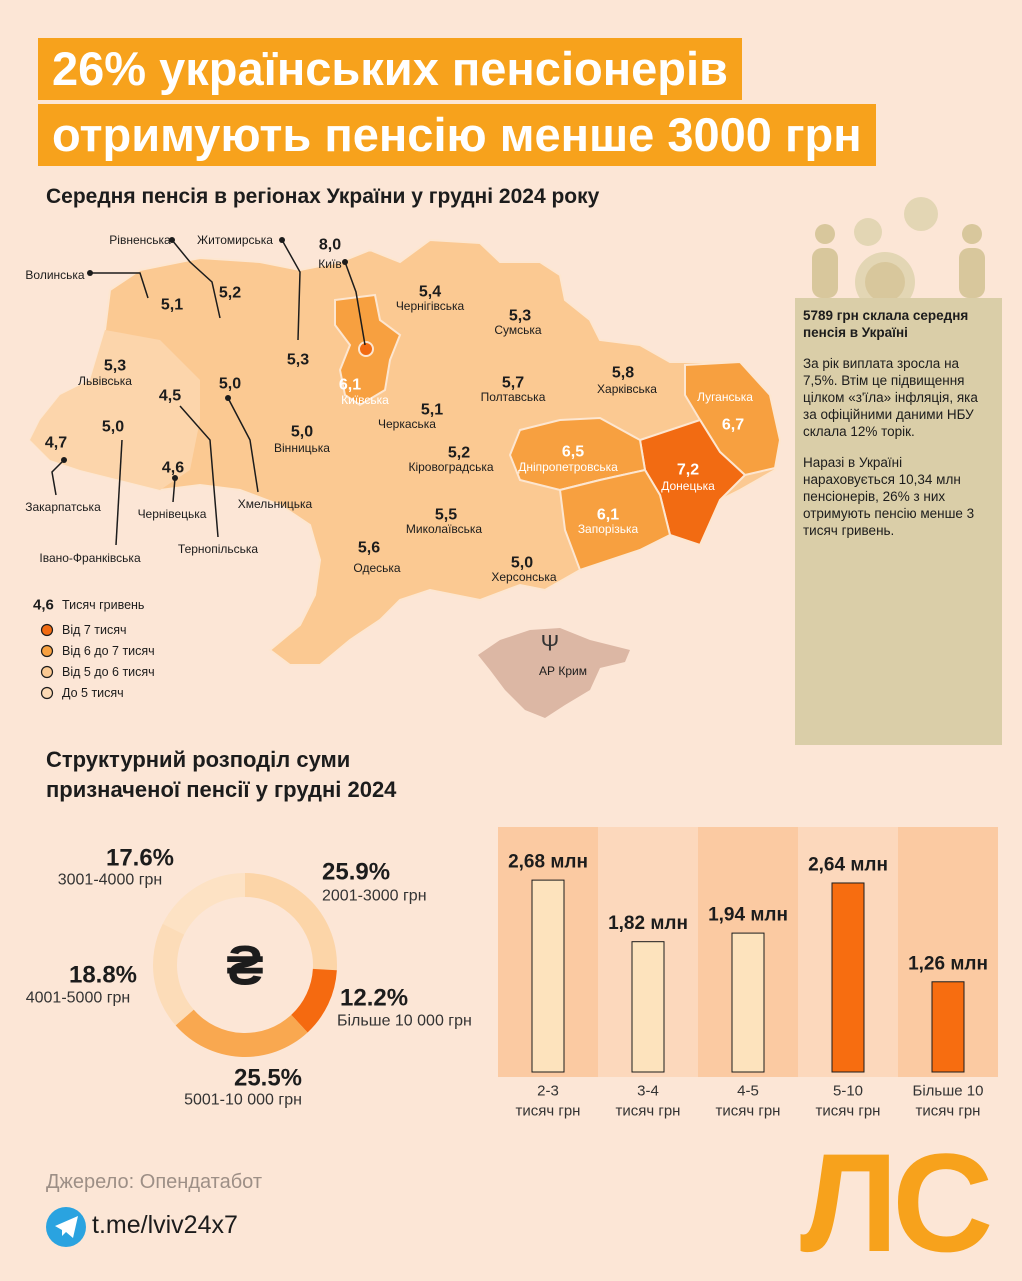  What do you see at coordinates (63, 507) in the screenshot?
I see `region-name: Закарпатська` at bounding box center [63, 507].